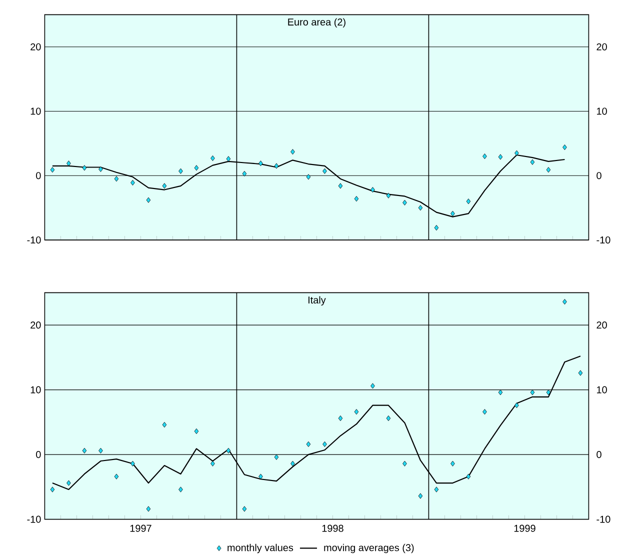 The height and width of the screenshot is (559, 621). What do you see at coordinates (369, 549) in the screenshot?
I see `legend-label: moving averages (3)` at bounding box center [369, 549].